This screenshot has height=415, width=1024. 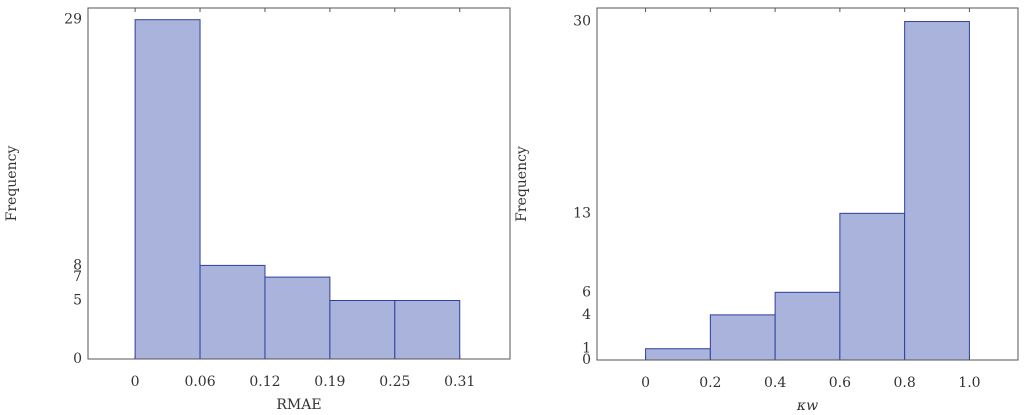 What do you see at coordinates (77, 277) in the screenshot?
I see `y-tick-label: 7` at bounding box center [77, 277].